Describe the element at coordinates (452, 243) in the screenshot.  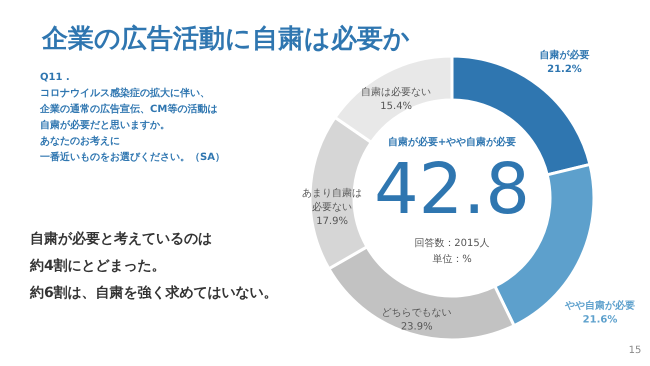
I see `text: 回答数：2015人` at that location.